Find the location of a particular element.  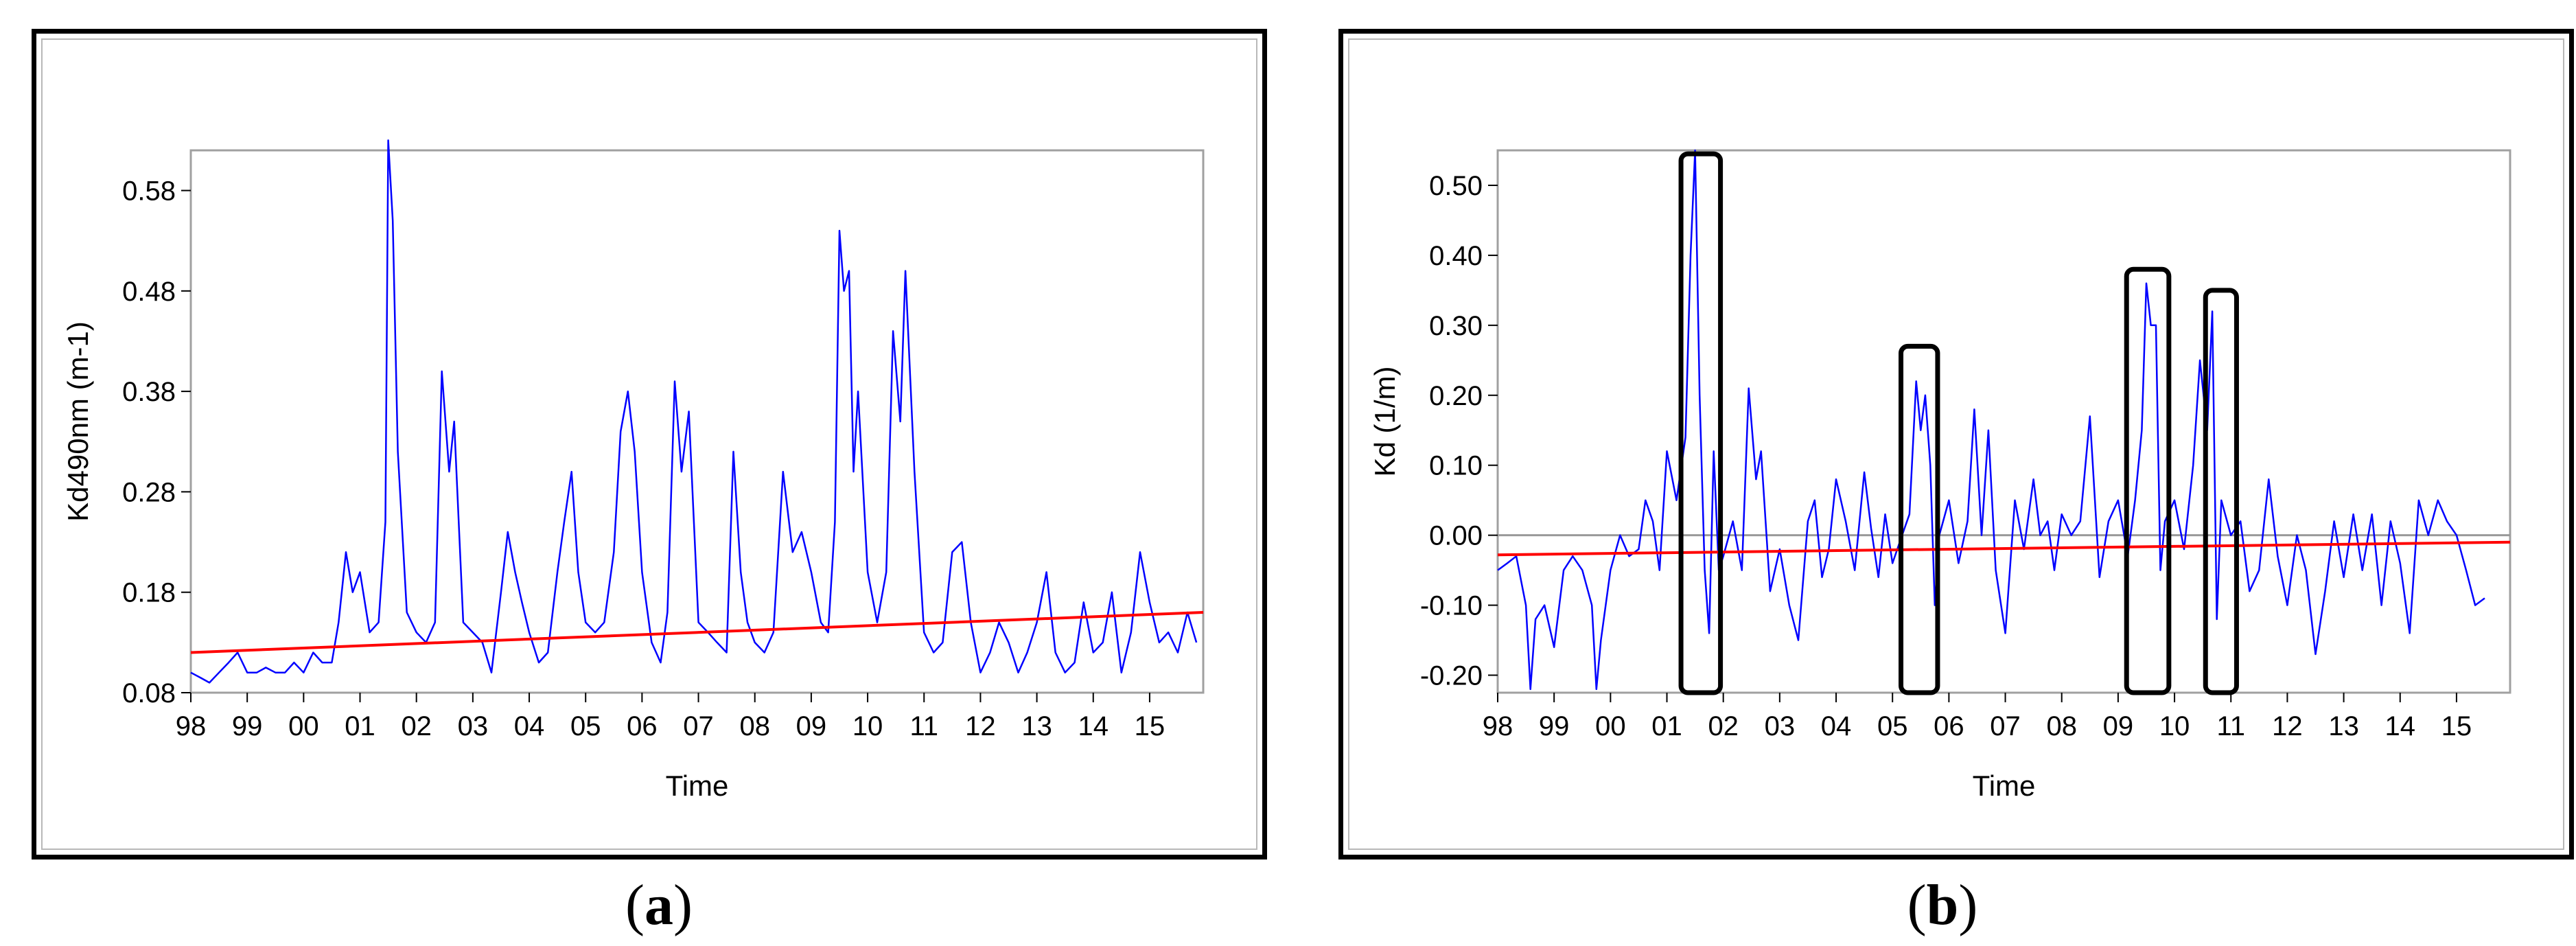

chart-a-x-tick-label: 14 is located at coordinates (1093, 726).